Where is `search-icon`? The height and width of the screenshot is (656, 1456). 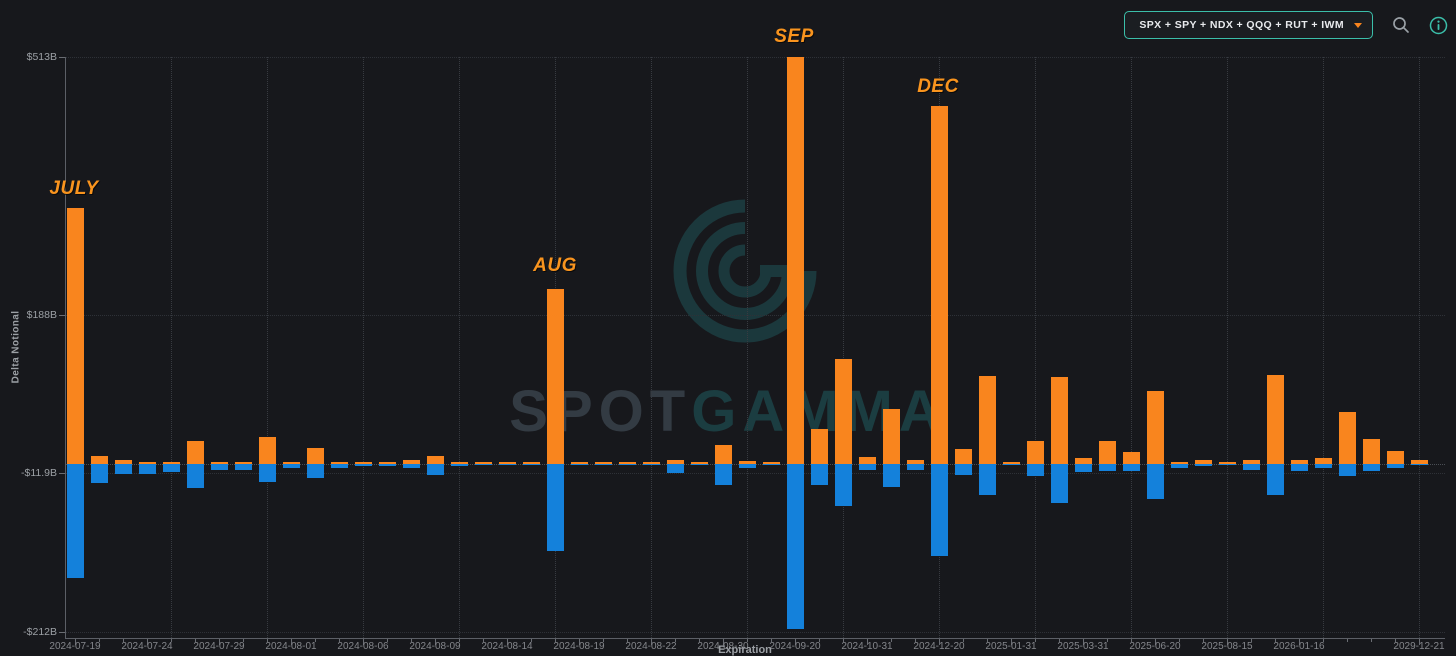
search-icon is located at coordinates (1401, 25).